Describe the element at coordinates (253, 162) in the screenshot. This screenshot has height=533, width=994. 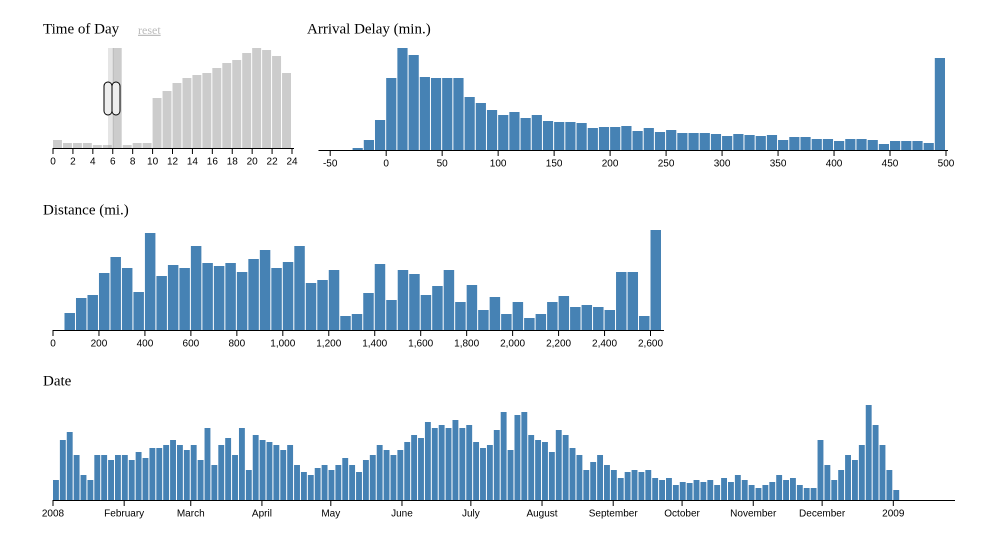
I see `x-tick-label: 20` at that location.